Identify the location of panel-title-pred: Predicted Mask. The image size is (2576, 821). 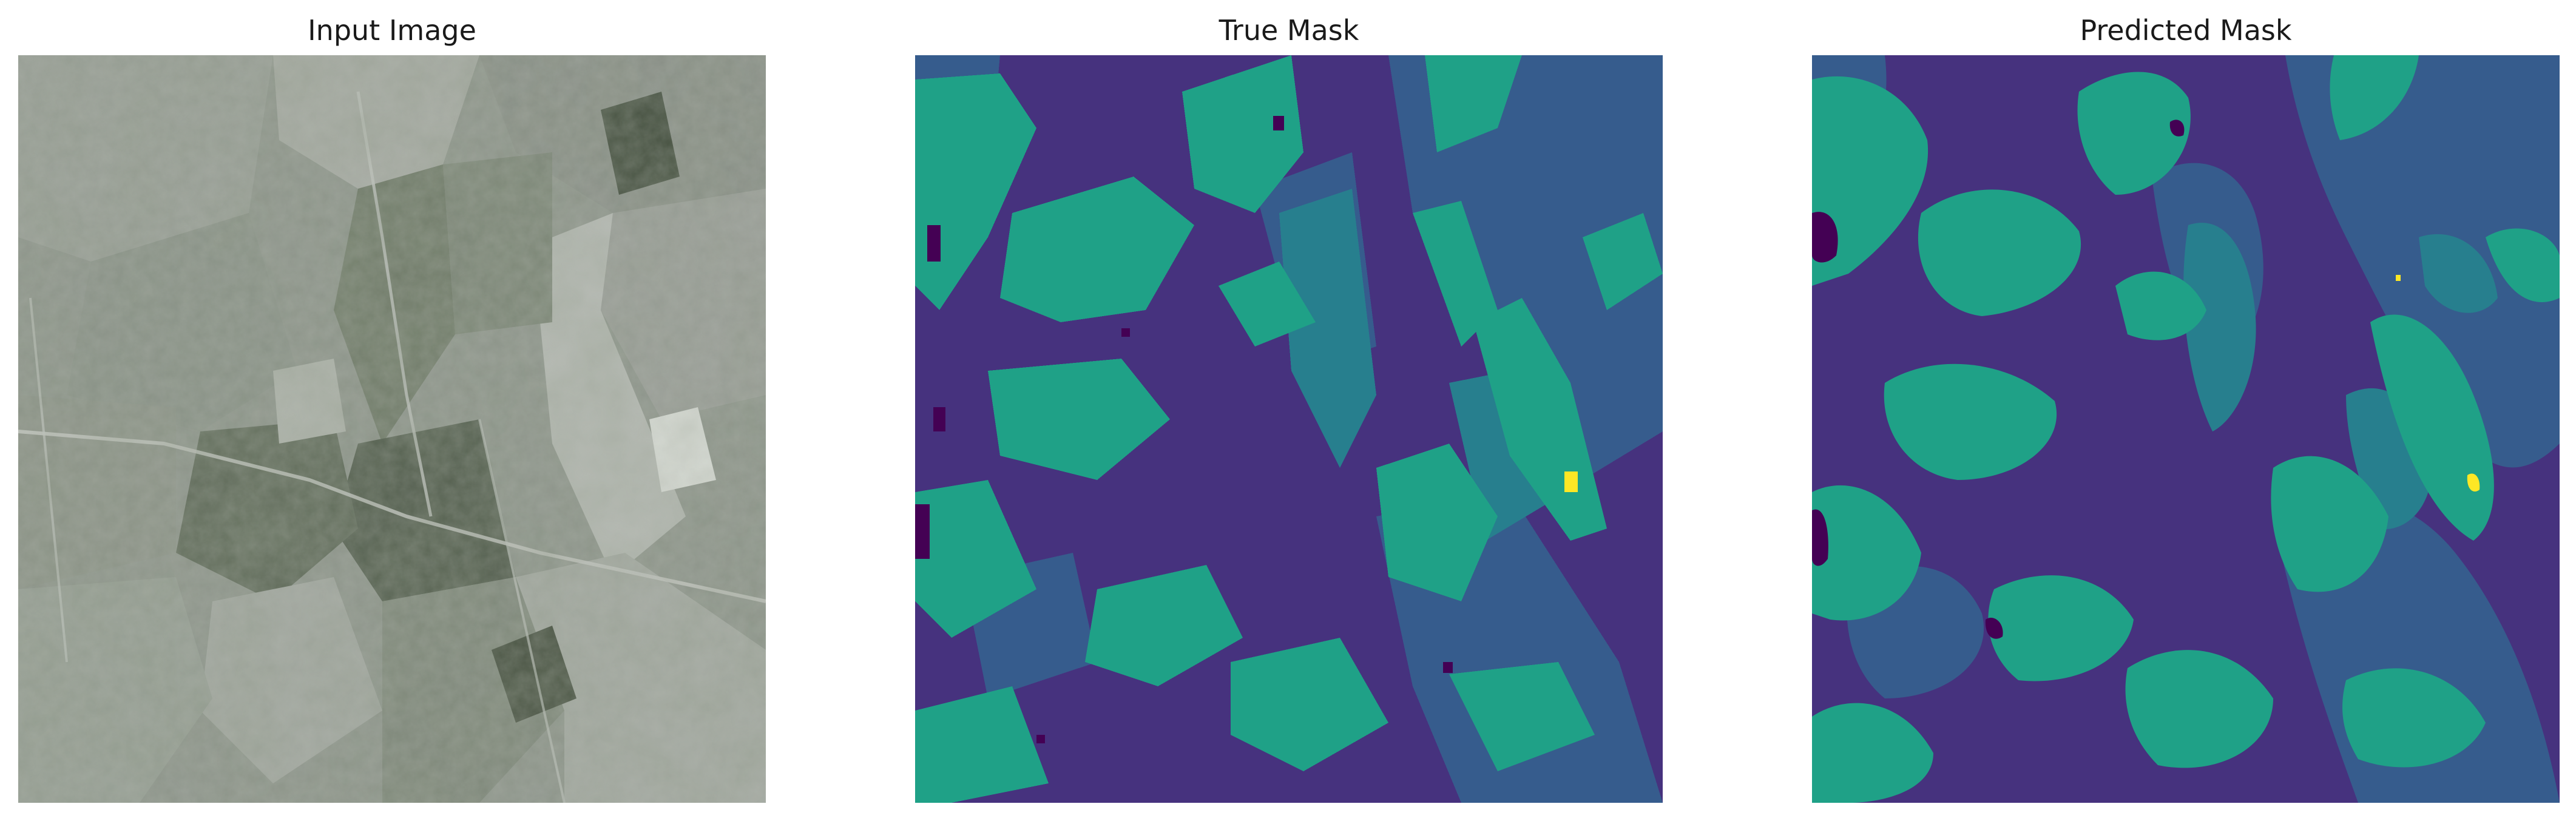
(2186, 30).